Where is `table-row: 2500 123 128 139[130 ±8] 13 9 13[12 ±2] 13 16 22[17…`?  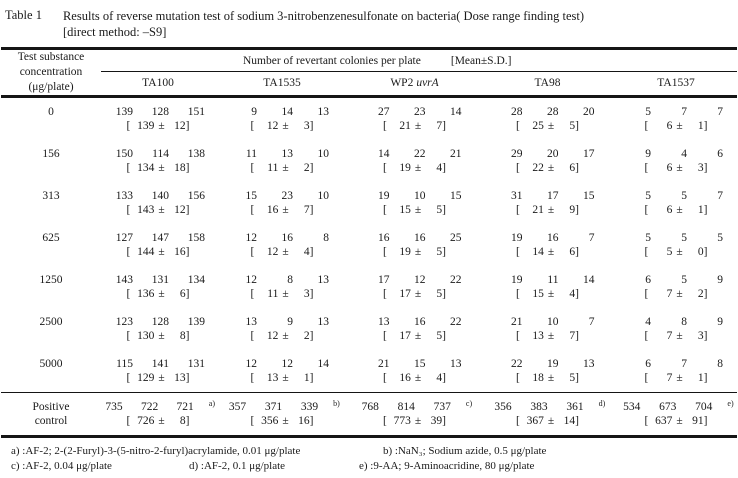 table-row: 2500 123 128 139[130 ±8] 13 9 13[12 ±2] 13 16 22[17… is located at coordinates (369, 329).